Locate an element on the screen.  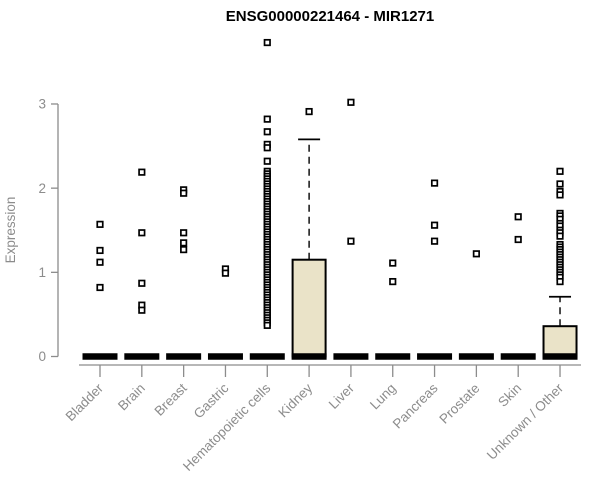
y-axis-label: Expression is located at coordinates (10, 230).